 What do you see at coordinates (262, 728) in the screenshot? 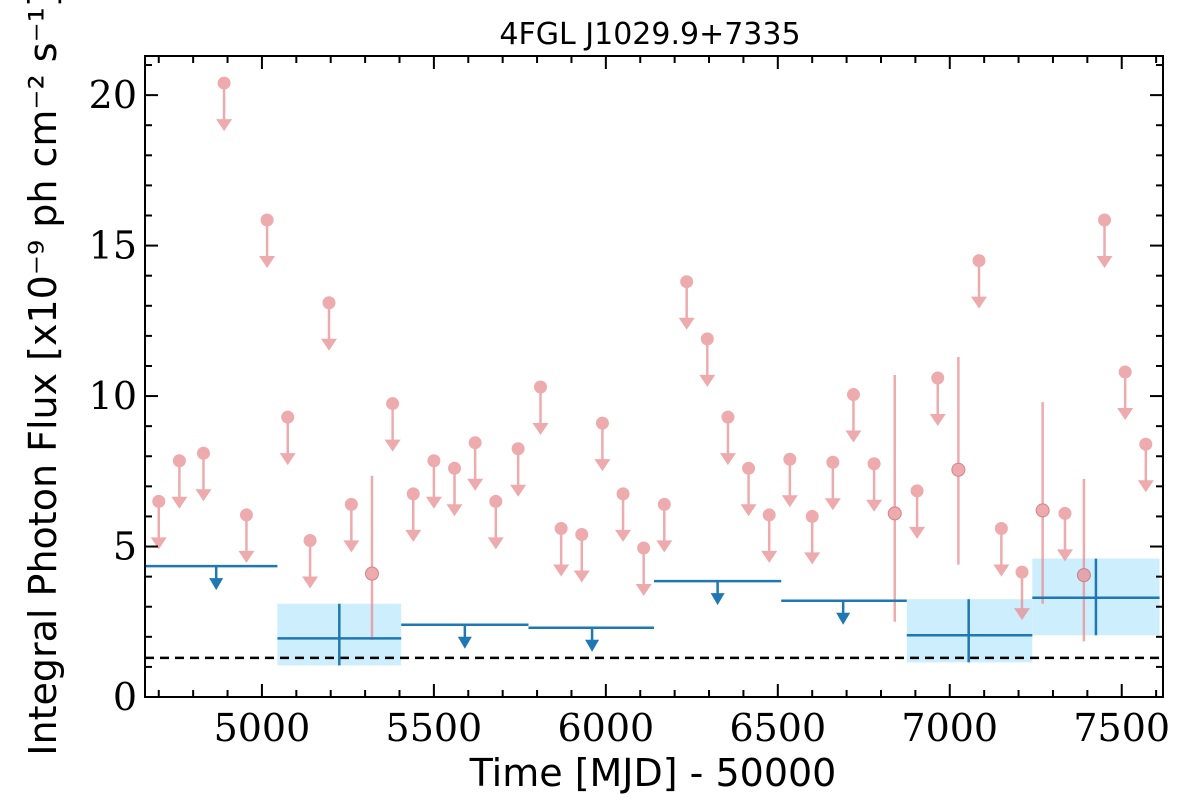
I see `x-tick-label: 5000` at bounding box center [262, 728].